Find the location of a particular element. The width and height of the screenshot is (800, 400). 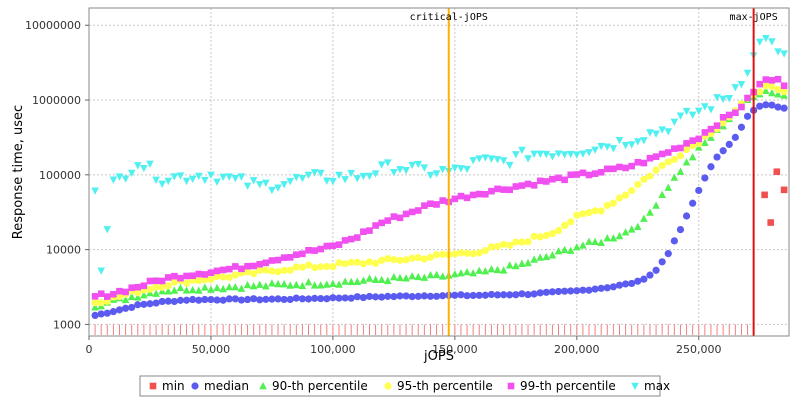

y-tick-label: 1000000 is located at coordinates (56, 100).